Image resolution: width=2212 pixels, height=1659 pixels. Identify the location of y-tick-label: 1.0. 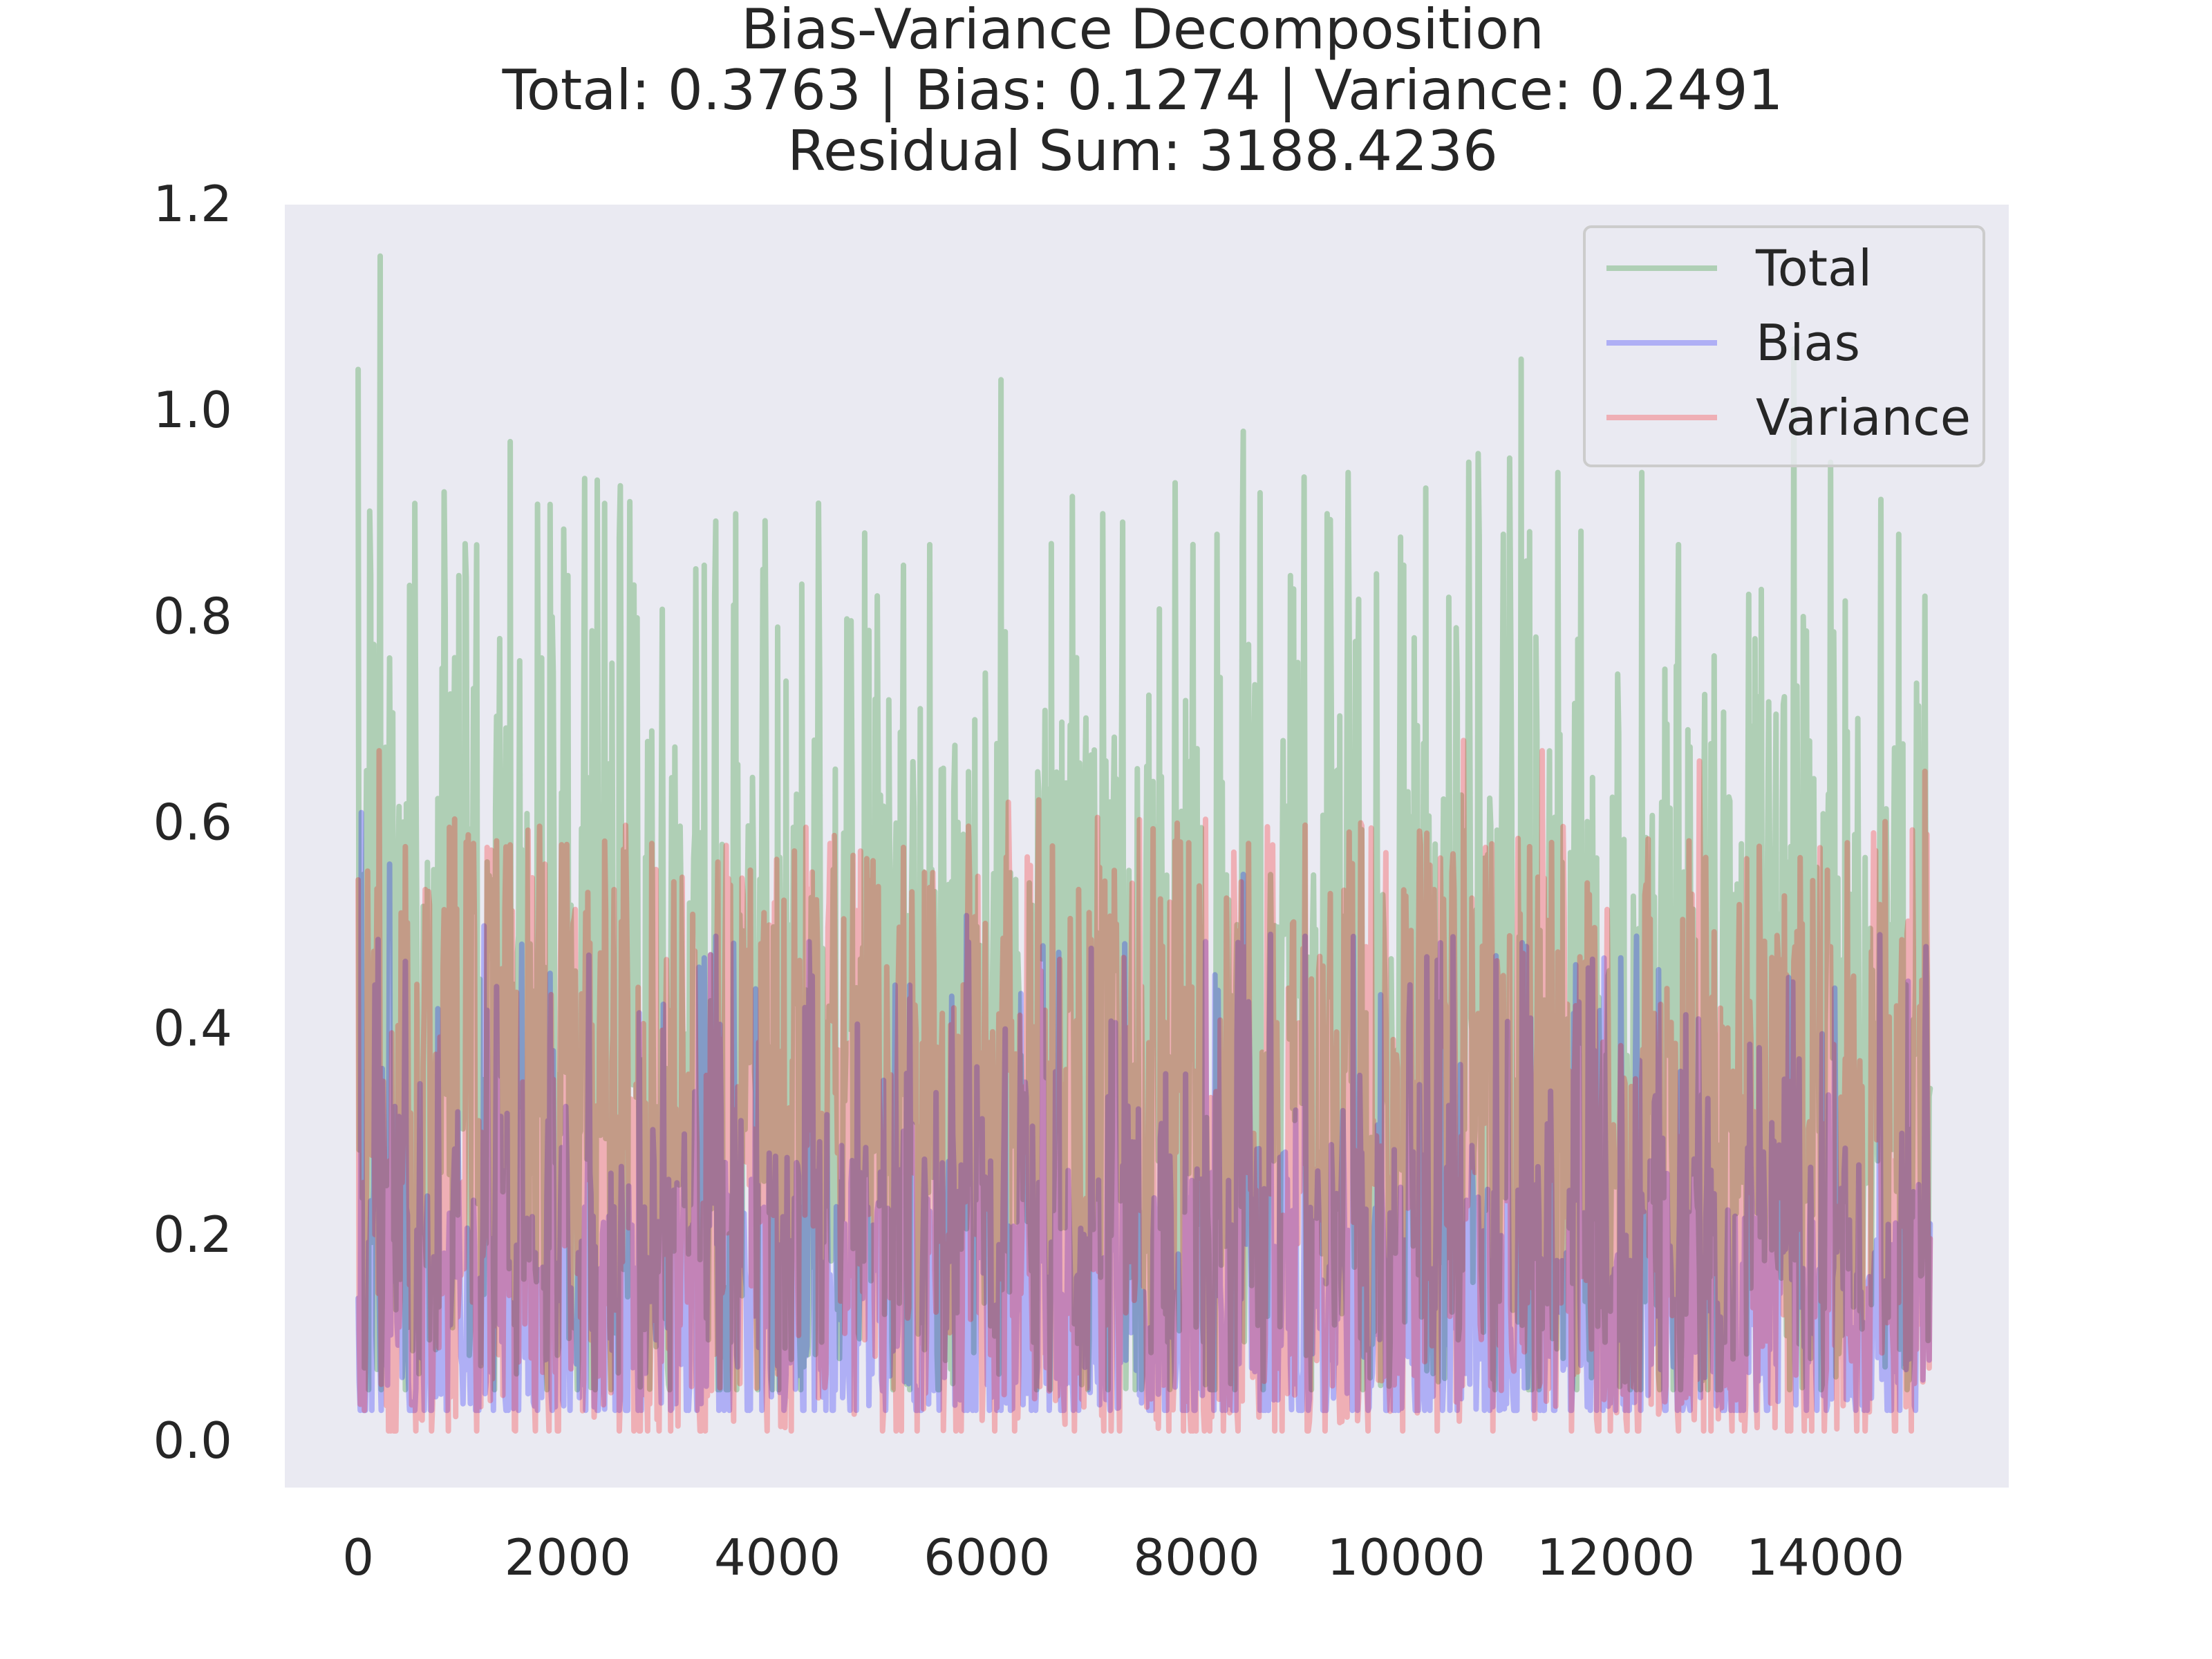
(192, 410).